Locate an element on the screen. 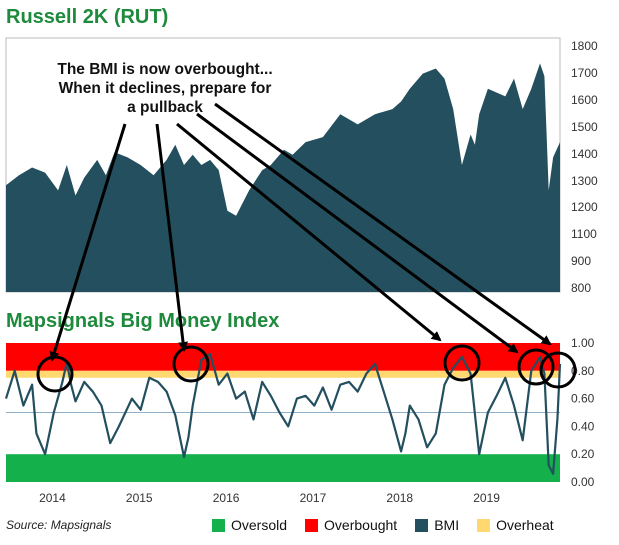  legend-swatch-bmi is located at coordinates (422, 525).